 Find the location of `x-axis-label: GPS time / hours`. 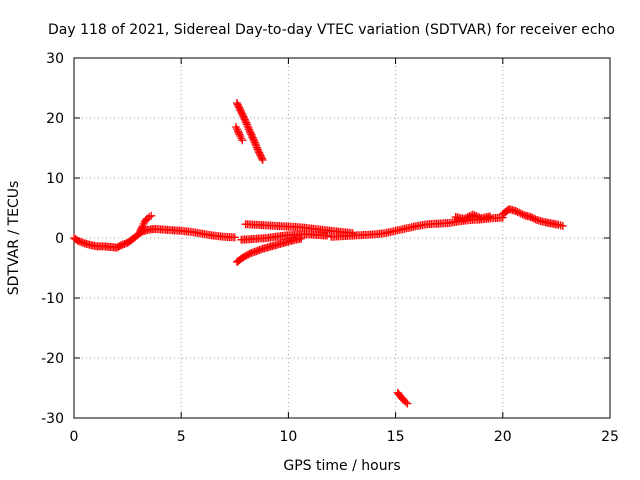

x-axis-label: GPS time / hours is located at coordinates (341, 466).